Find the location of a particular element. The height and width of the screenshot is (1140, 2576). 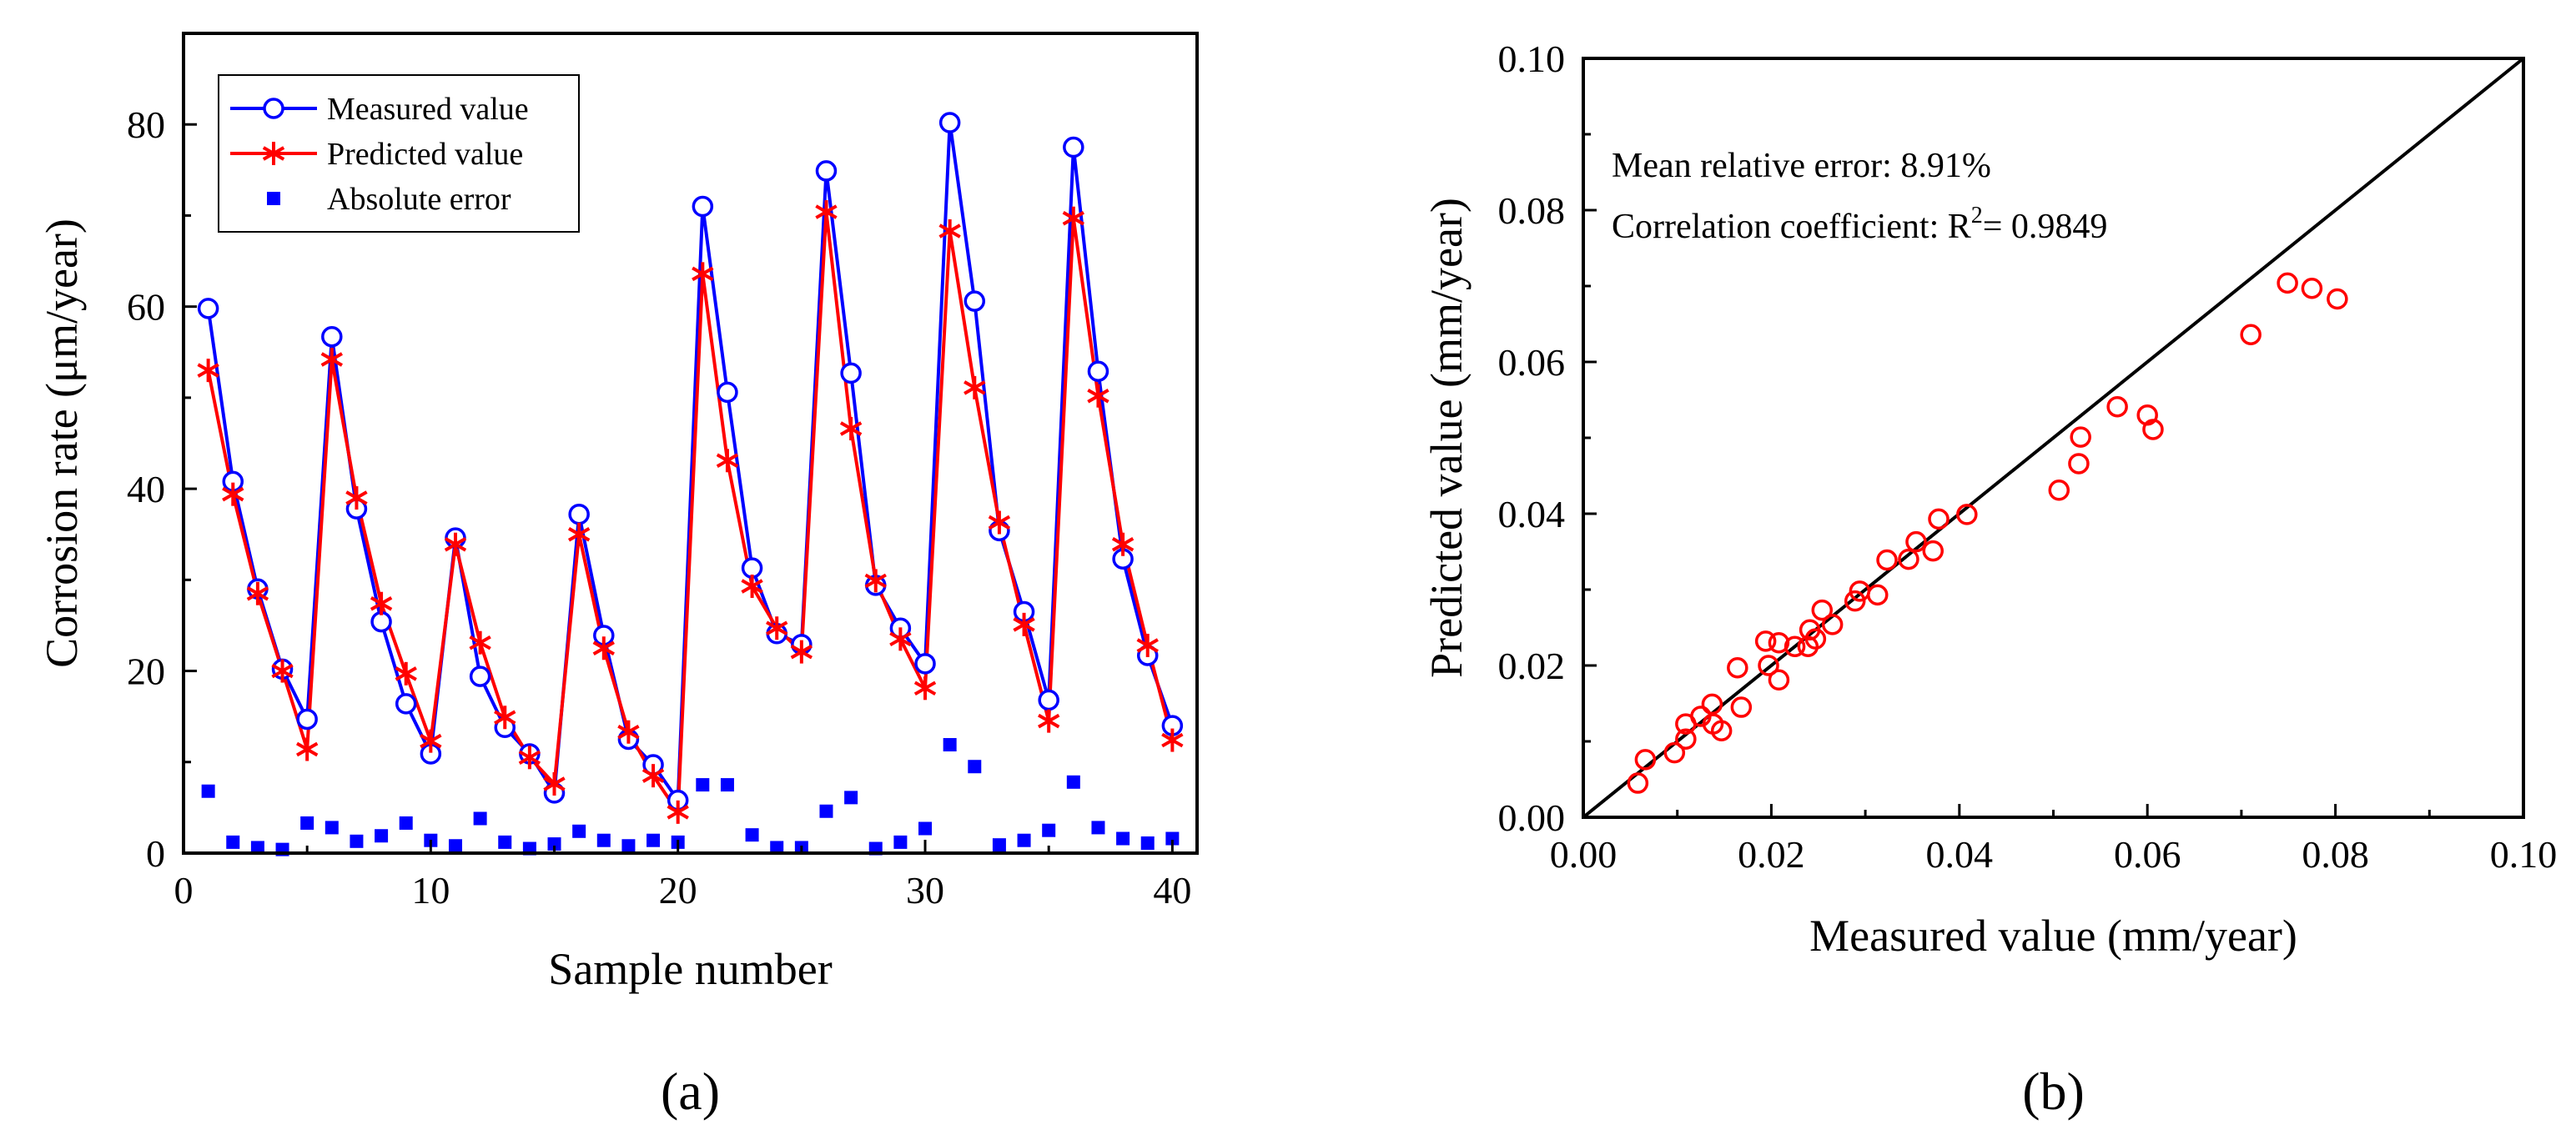

chart-b-x-tick-label: 0.06 is located at coordinates (2147, 855).